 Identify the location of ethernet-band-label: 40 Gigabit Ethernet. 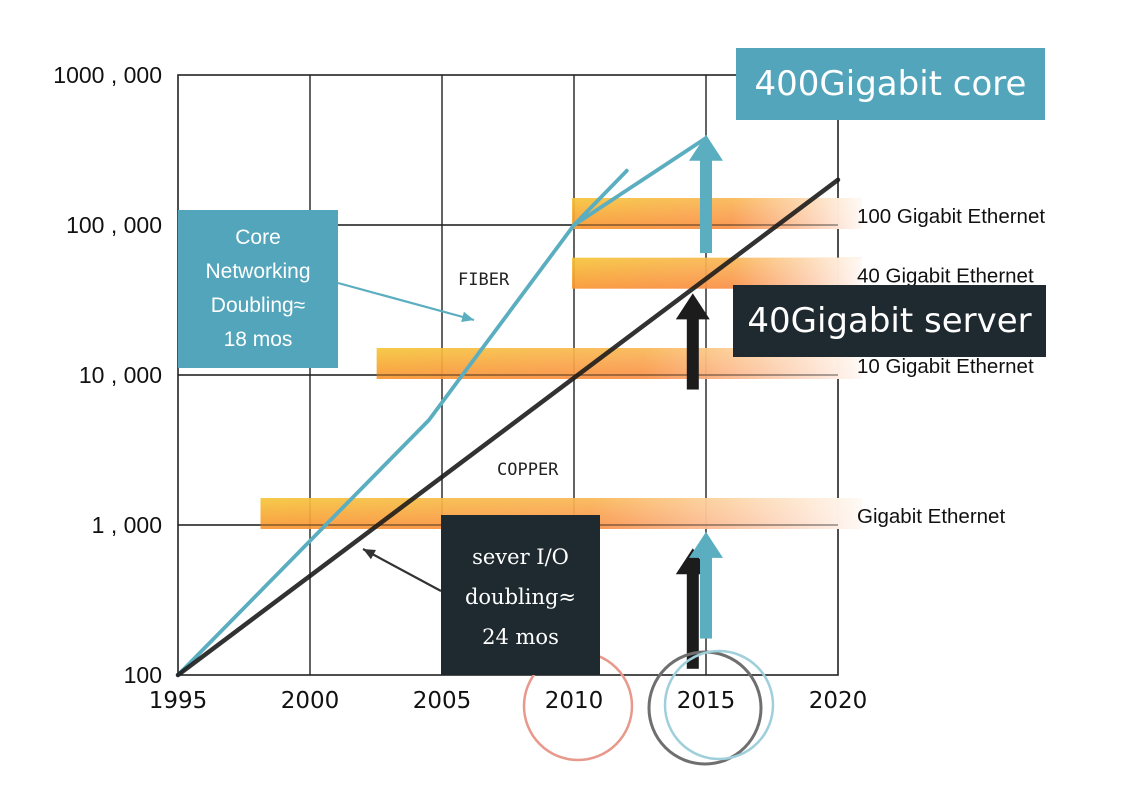
(945, 276).